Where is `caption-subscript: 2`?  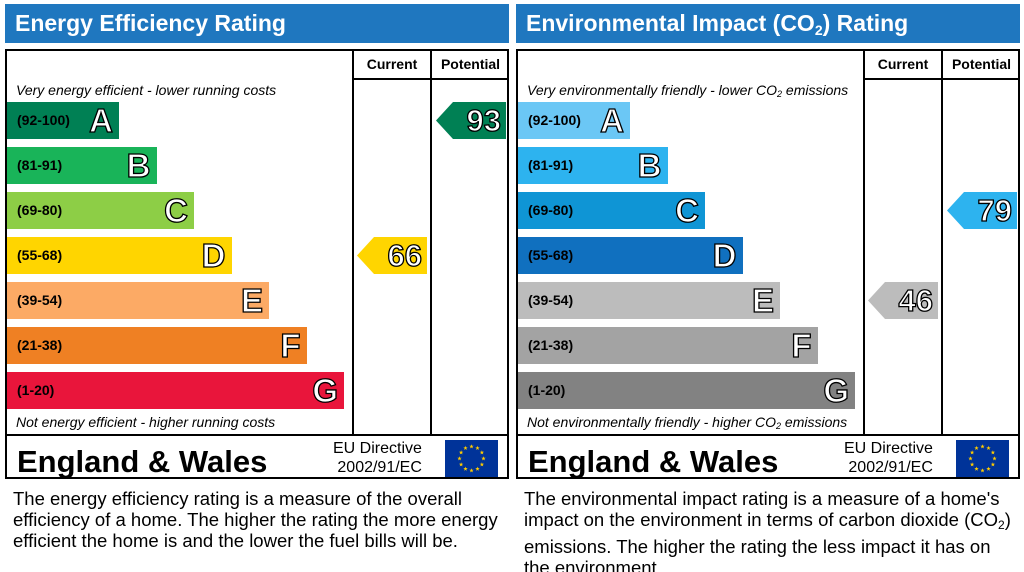
caption-subscript: 2 is located at coordinates (1001, 525).